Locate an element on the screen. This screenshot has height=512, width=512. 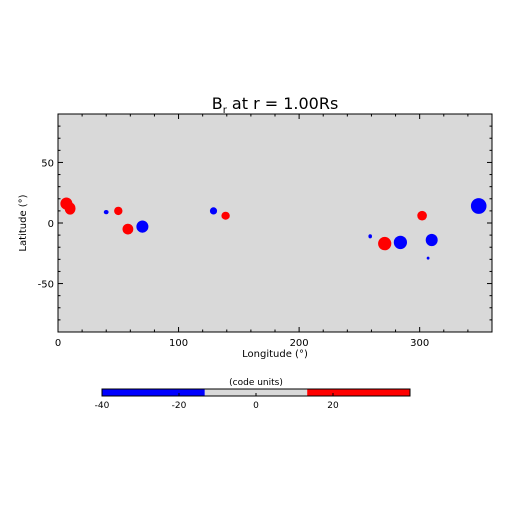
colorbar-tick-label: -20 is located at coordinates (179, 406).